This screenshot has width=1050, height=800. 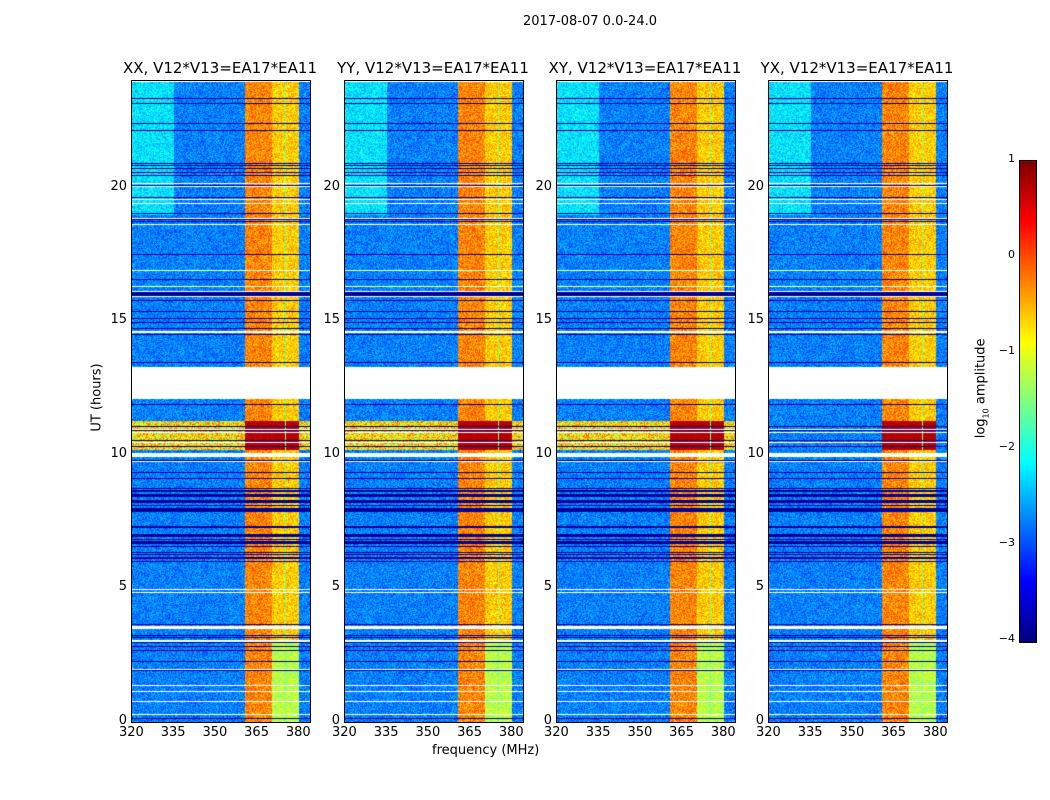 What do you see at coordinates (1006, 350) in the screenshot?
I see `colorbar-tick-label: −1` at bounding box center [1006, 350].